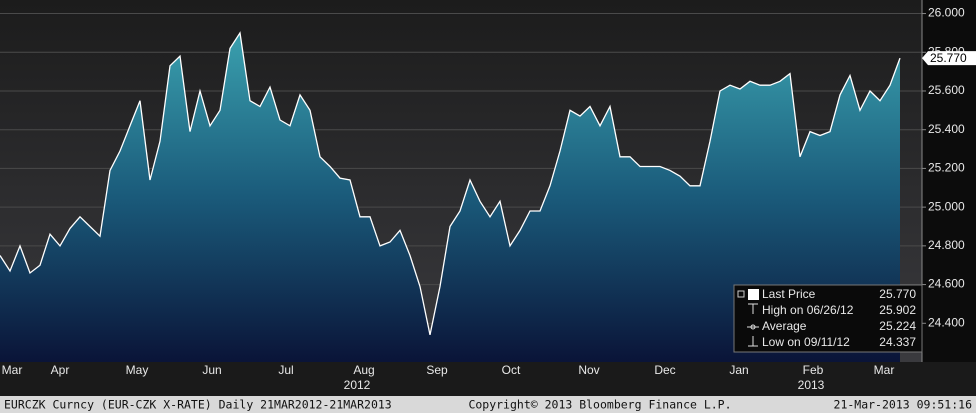 The width and height of the screenshot is (976, 413). Describe the element at coordinates (357, 385) in the screenshot. I see `x-year-label: 2012` at that location.